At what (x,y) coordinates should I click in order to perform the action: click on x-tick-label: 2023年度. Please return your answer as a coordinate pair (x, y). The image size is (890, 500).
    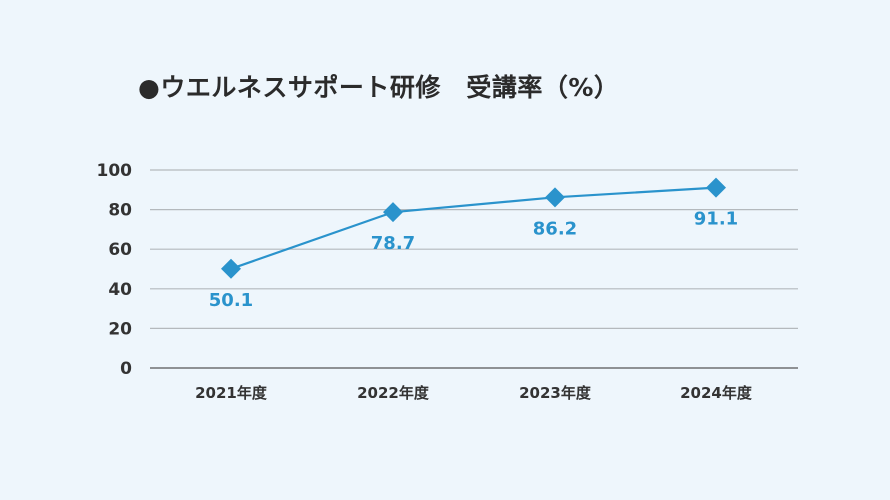
    Looking at the image, I should click on (555, 393).